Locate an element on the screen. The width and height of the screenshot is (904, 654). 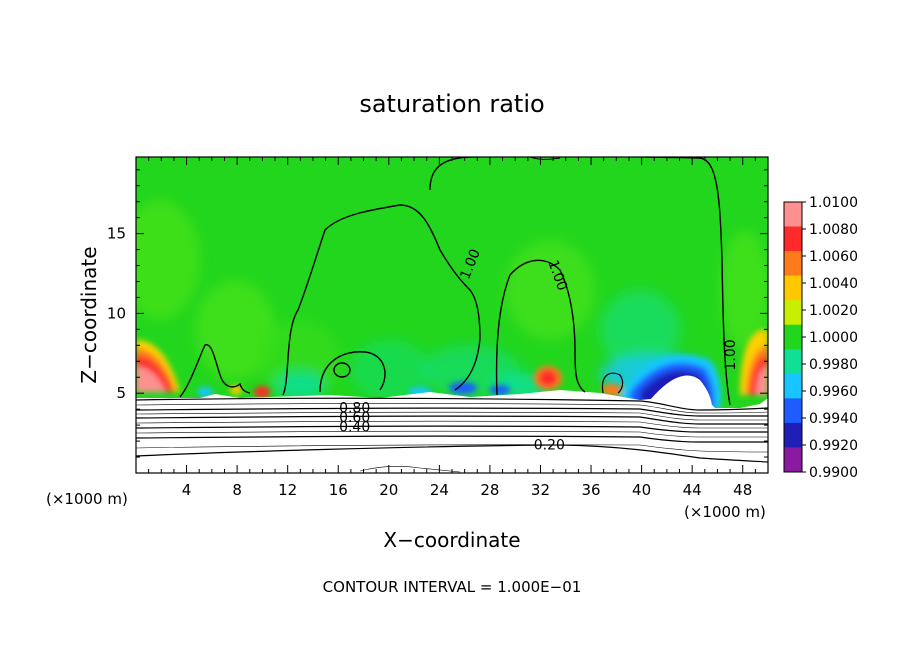
contour-label-group: 0.40 is located at coordinates (354, 428).